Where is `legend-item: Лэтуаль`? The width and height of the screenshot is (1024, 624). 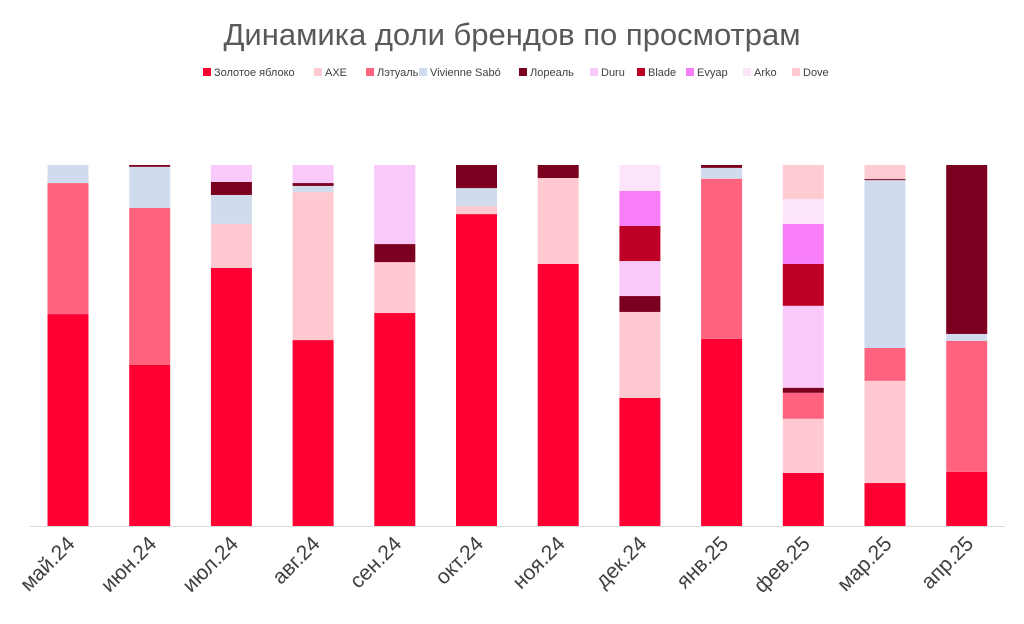
legend-item: Лэтуаль is located at coordinates (392, 73).